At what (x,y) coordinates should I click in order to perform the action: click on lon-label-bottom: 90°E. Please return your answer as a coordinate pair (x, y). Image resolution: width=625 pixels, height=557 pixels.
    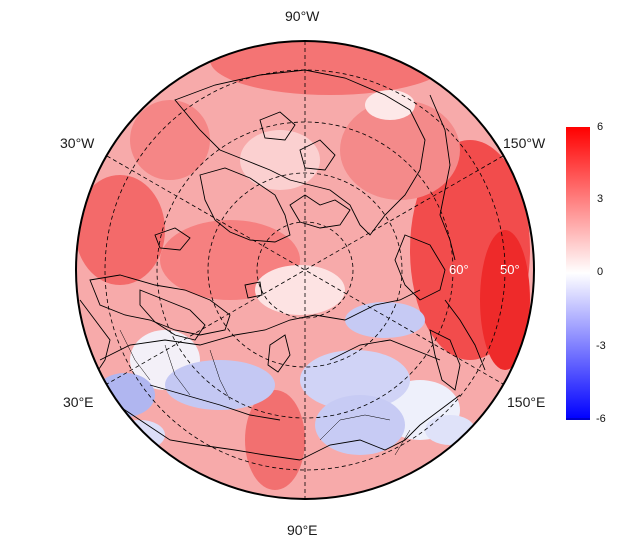
    Looking at the image, I should click on (302, 530).